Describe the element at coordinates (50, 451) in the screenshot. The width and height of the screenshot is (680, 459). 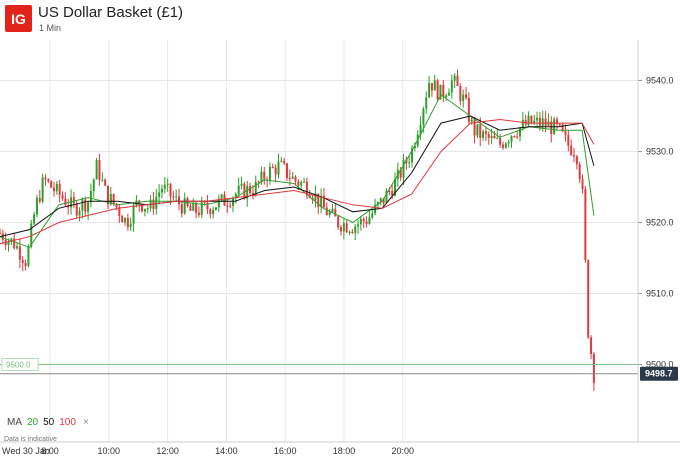
I see `x-tick-label: 8:00` at that location.